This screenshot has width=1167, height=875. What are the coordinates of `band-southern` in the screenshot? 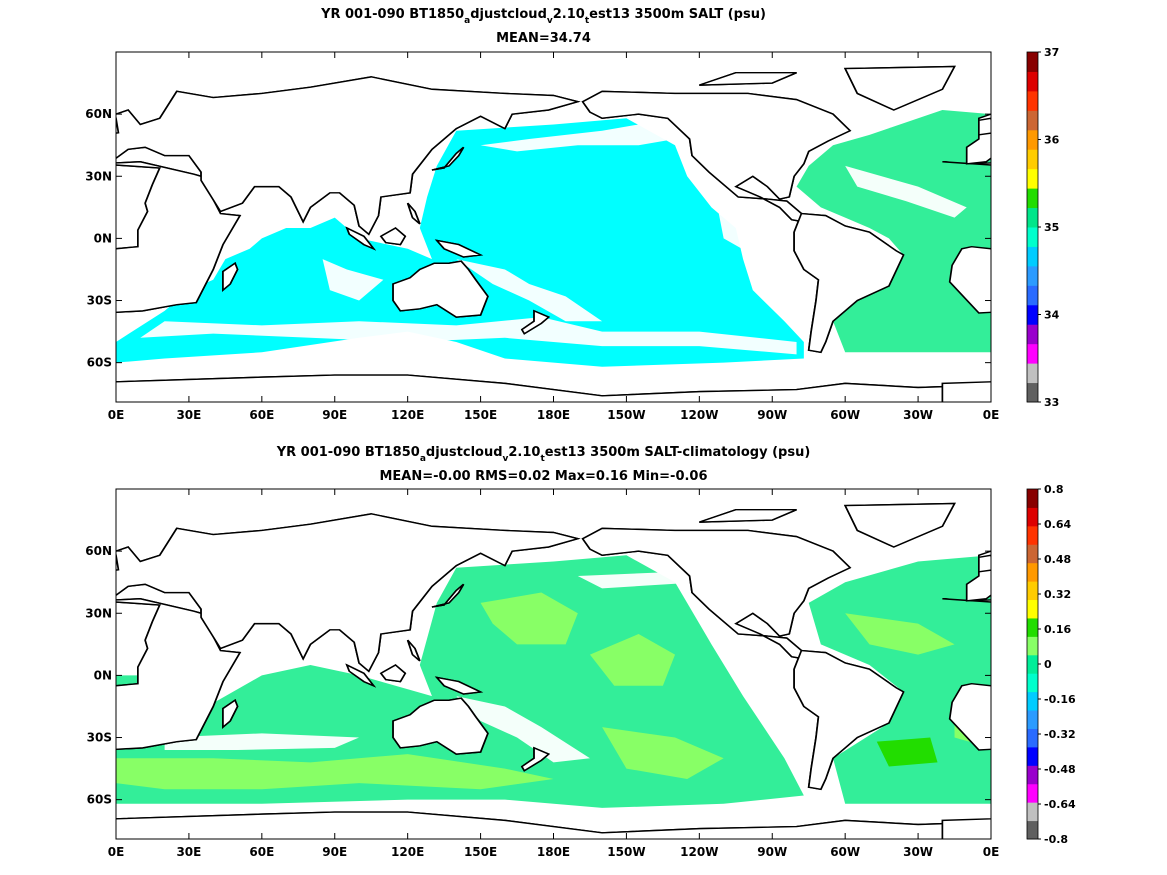 It's located at (468, 336).